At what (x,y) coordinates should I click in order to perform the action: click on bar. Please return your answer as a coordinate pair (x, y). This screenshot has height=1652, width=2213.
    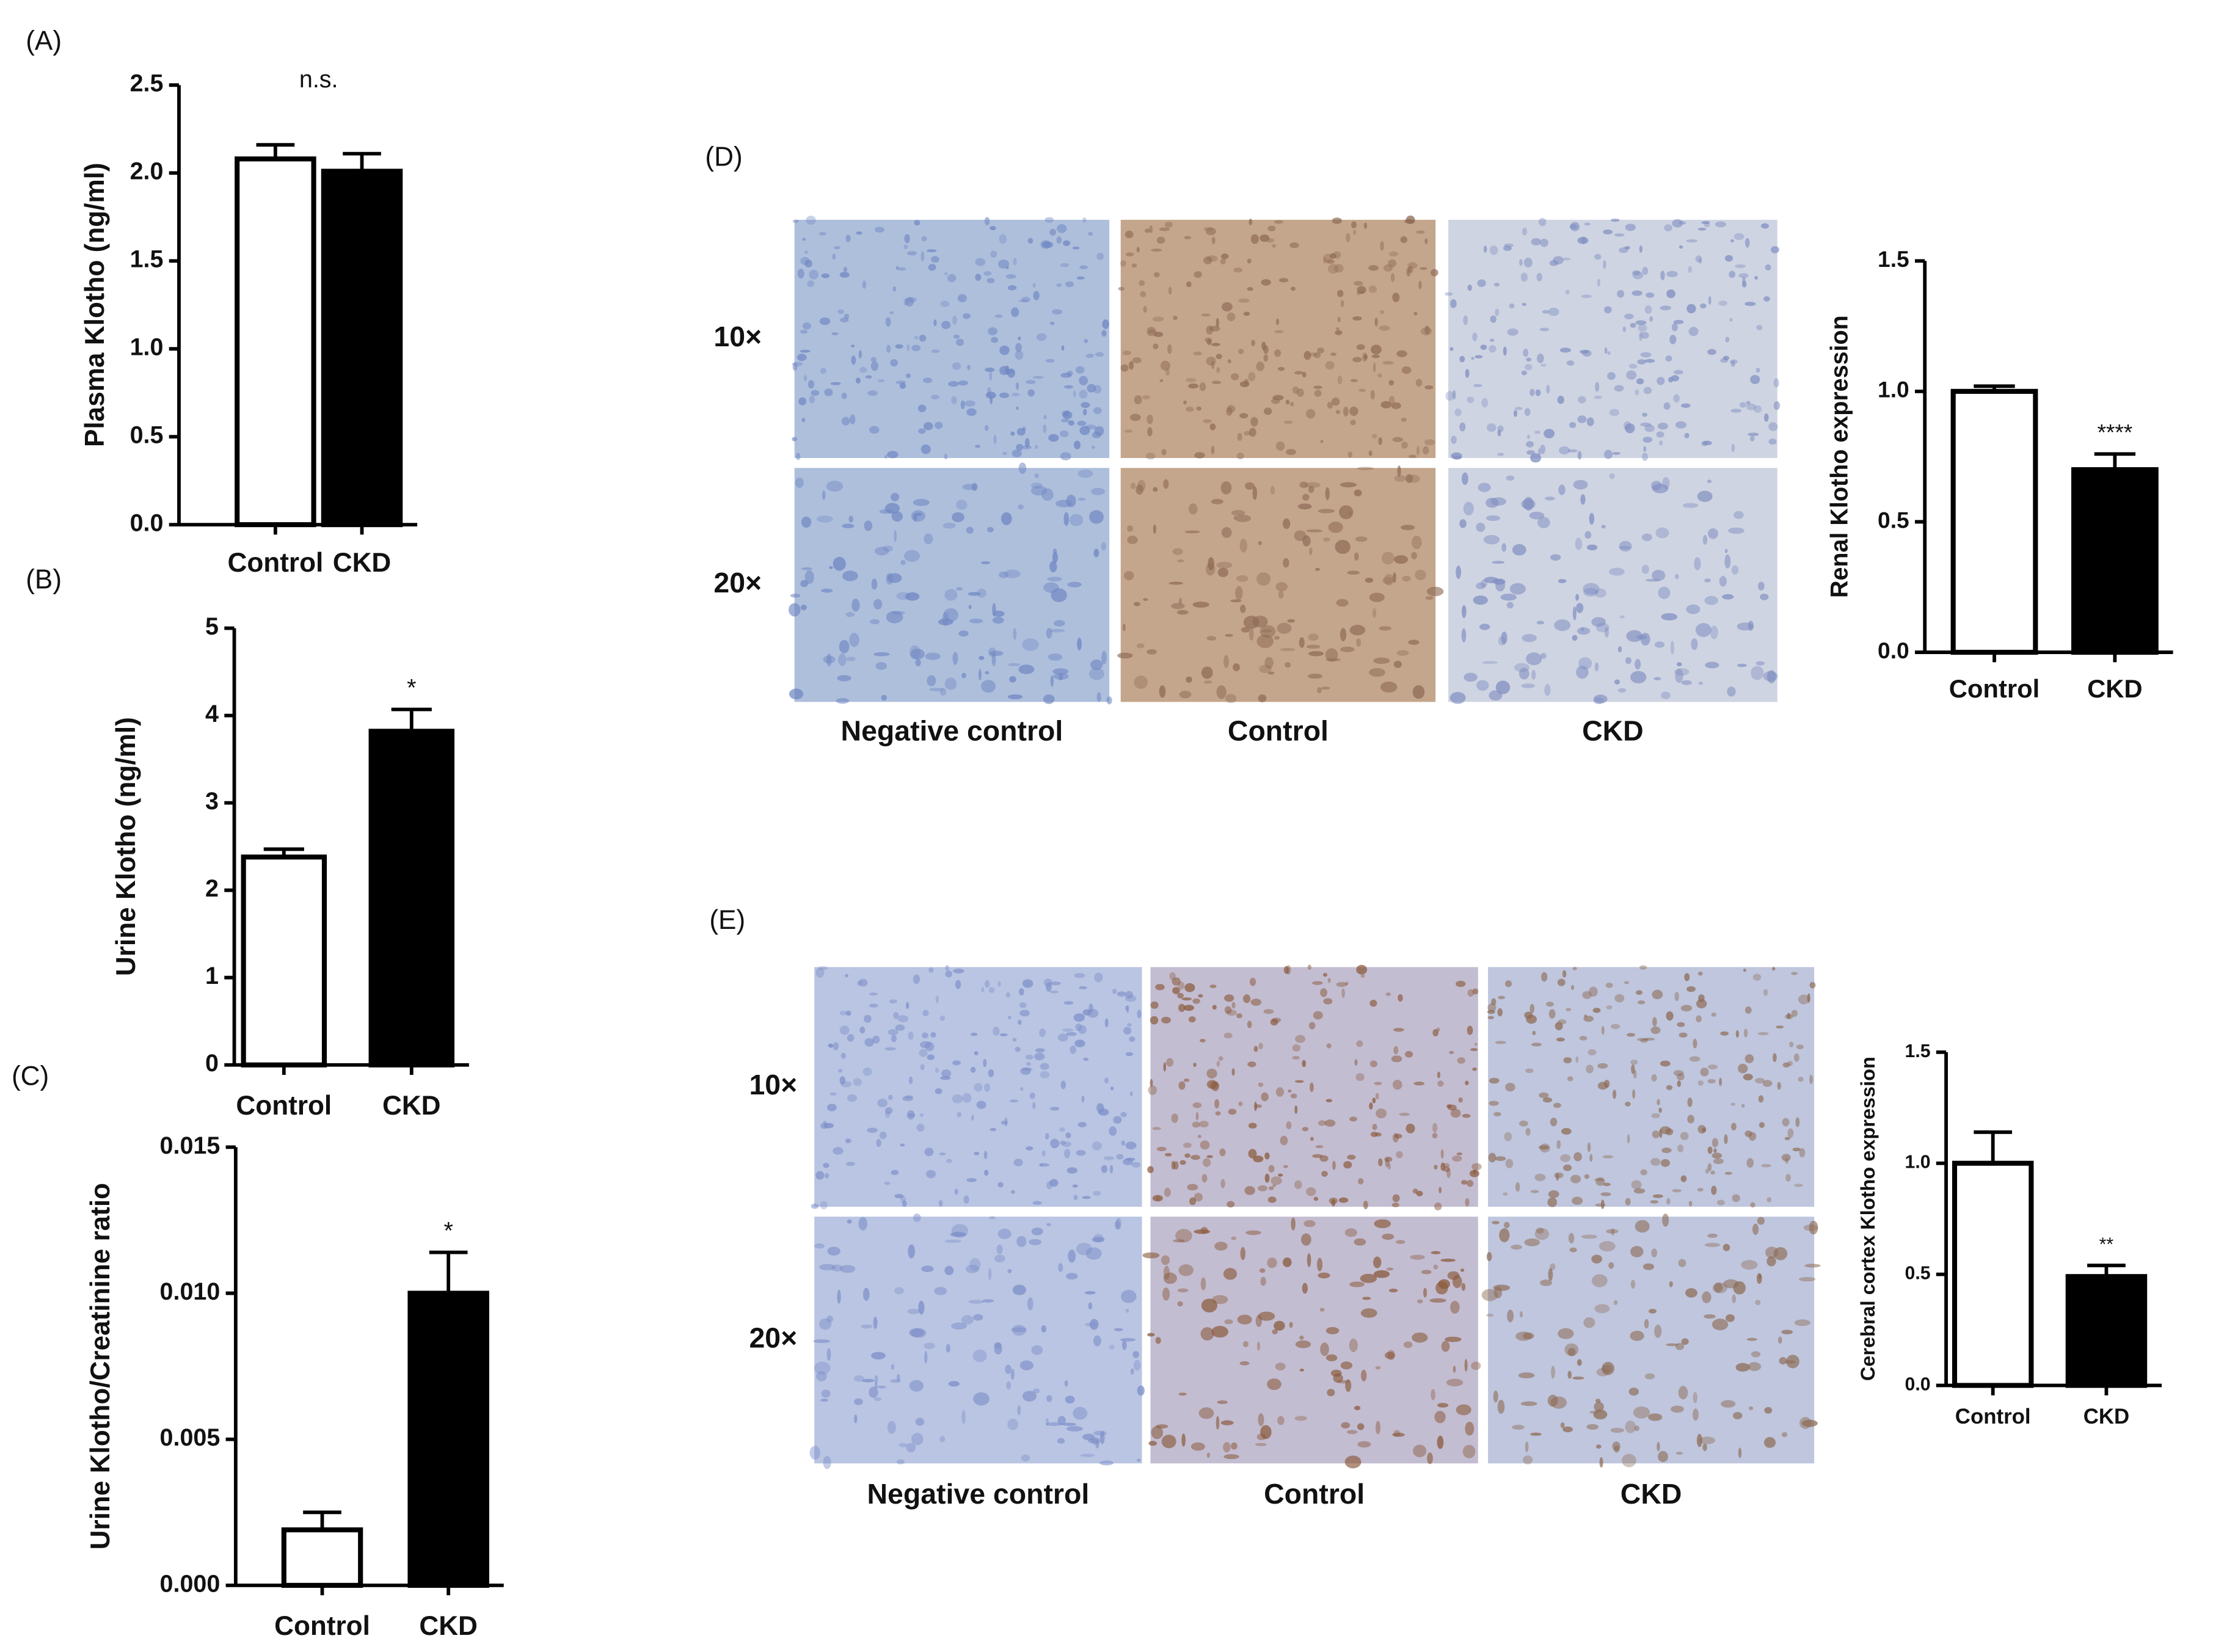
    Looking at the image, I should click on (1994, 521).